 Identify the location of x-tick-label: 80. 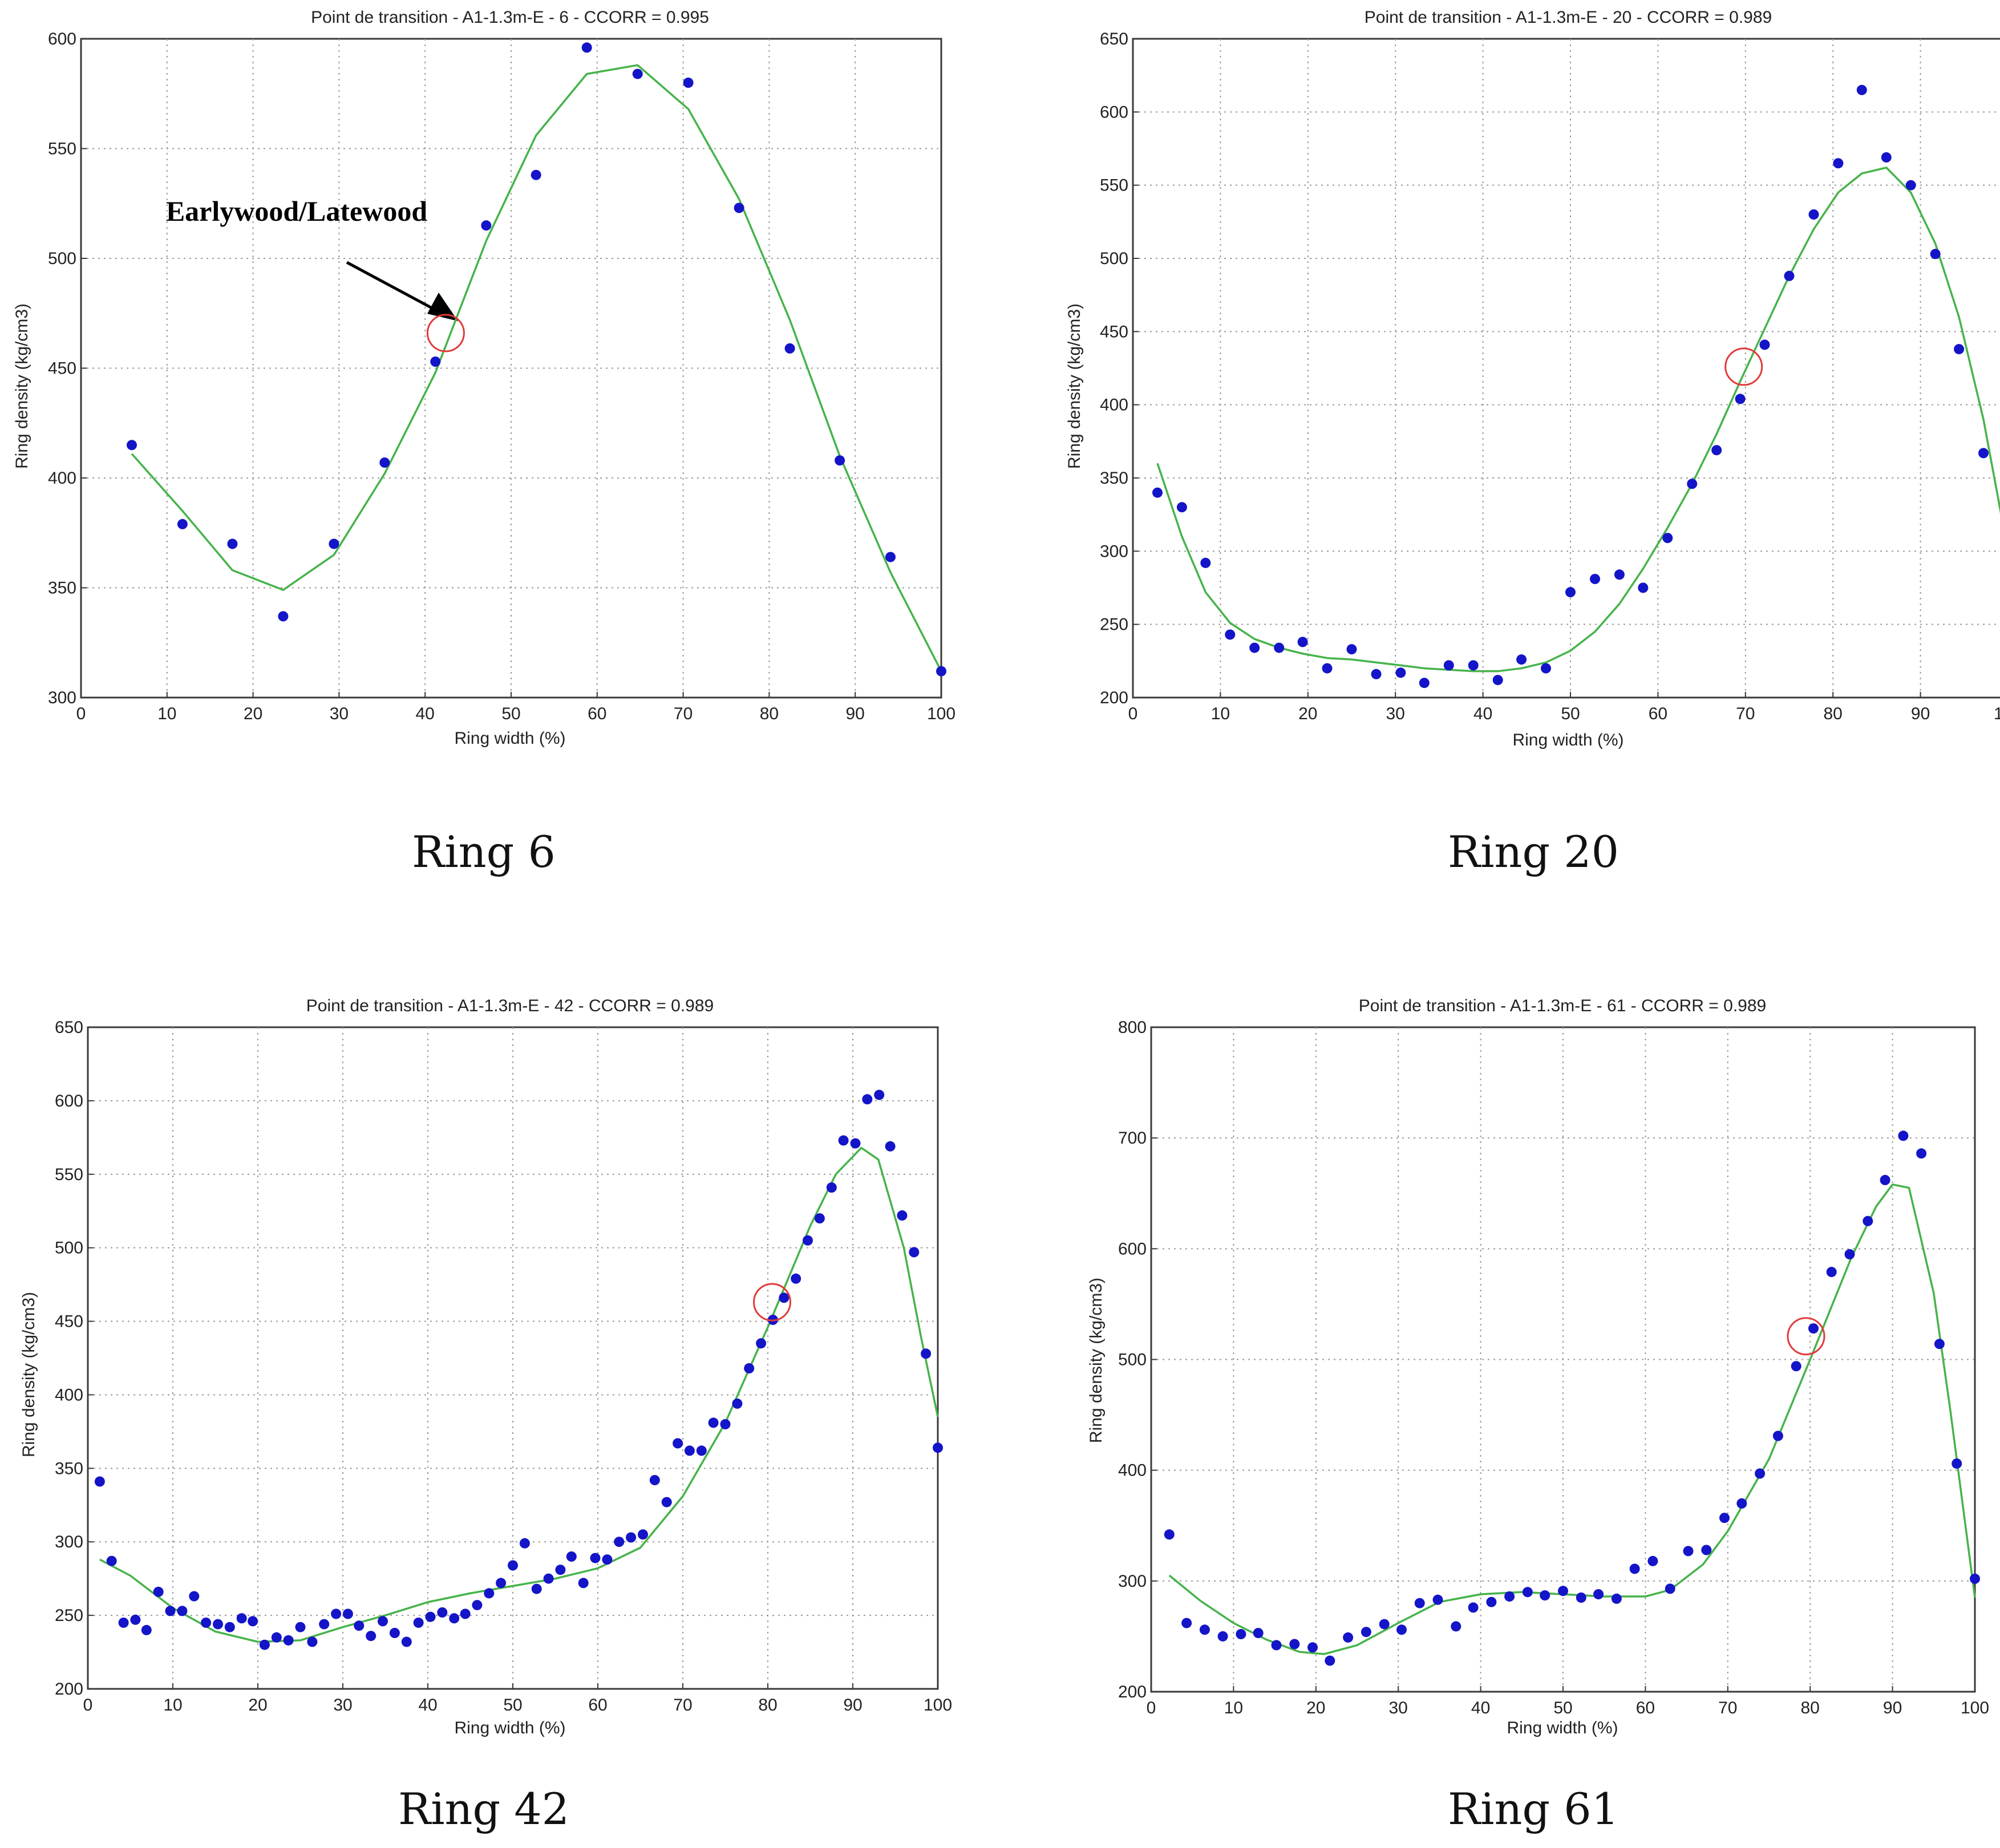
(1833, 714).